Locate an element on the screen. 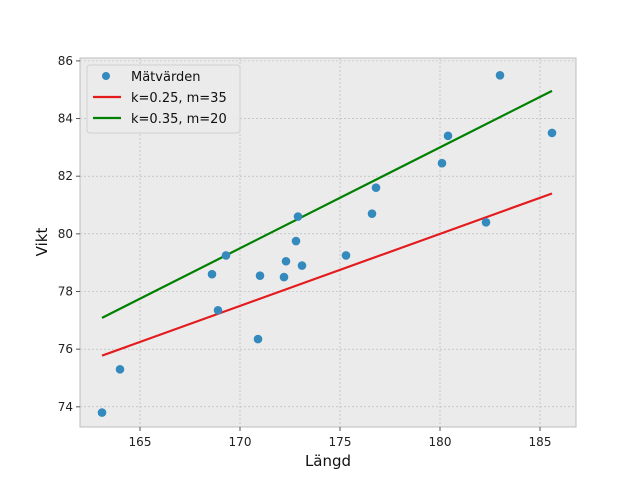 This screenshot has height=480, width=640. x-tick-label: 185 is located at coordinates (540, 442).